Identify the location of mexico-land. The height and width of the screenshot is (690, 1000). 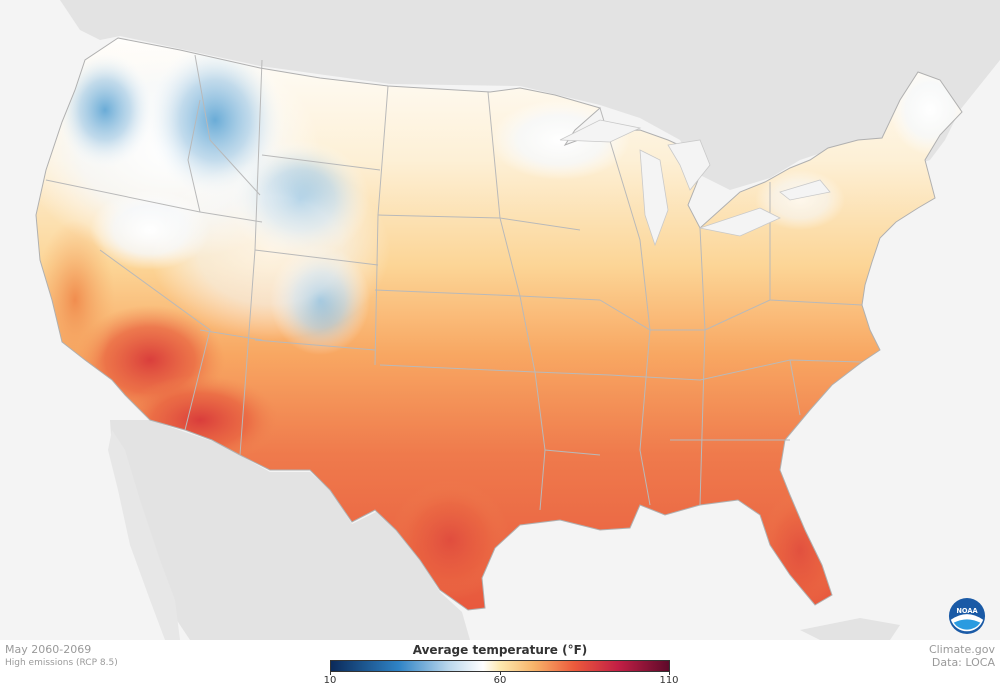
(290, 530).